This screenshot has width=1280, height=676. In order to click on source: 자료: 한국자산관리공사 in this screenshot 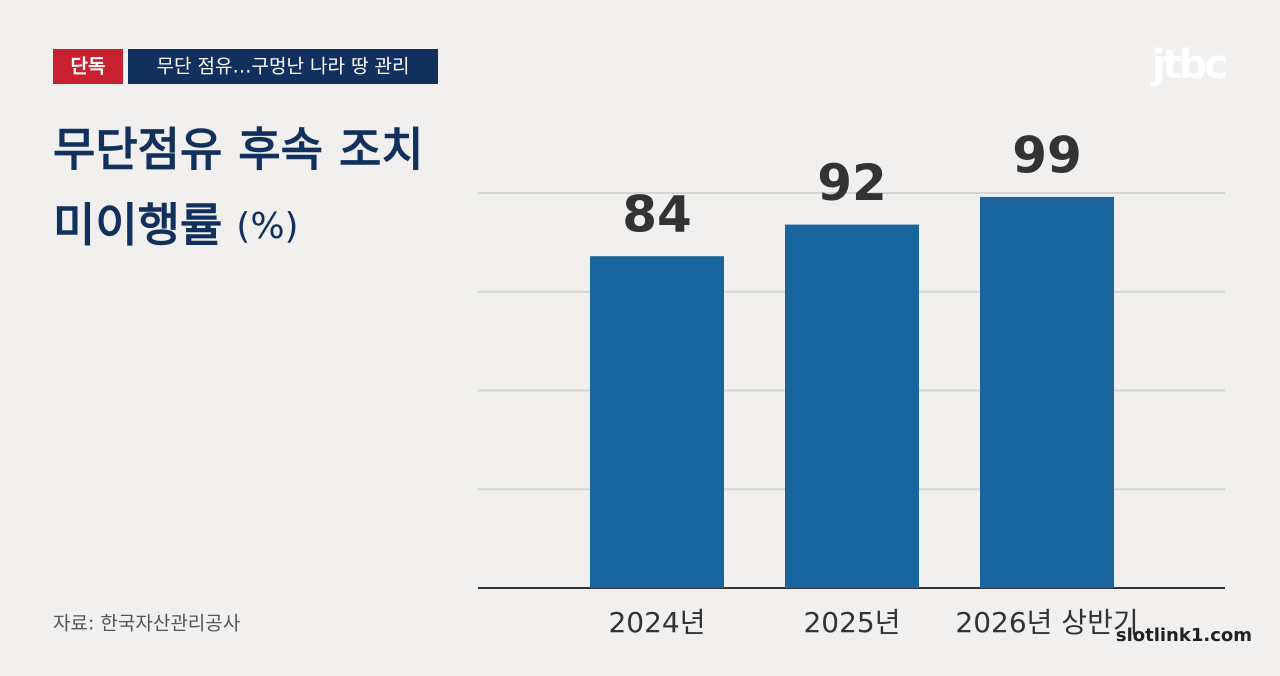, I will do `click(146, 624)`.